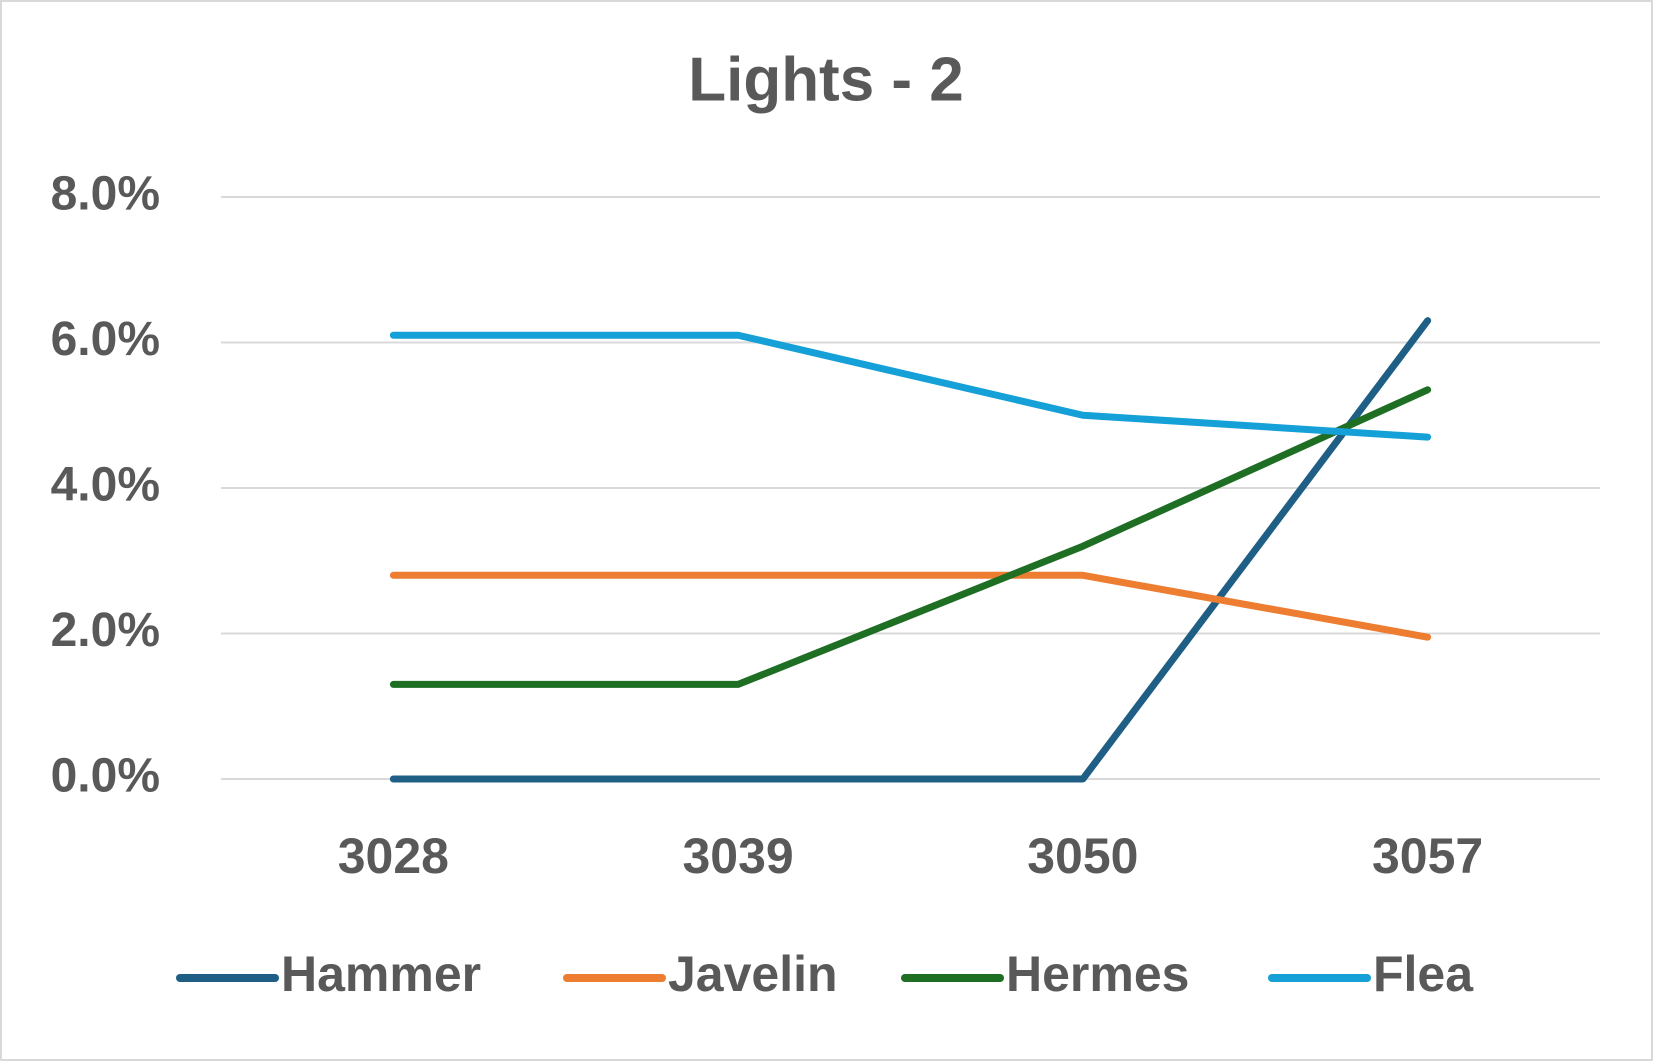 Image resolution: width=1653 pixels, height=1061 pixels. I want to click on x-tick-label: 3028, so click(393, 856).